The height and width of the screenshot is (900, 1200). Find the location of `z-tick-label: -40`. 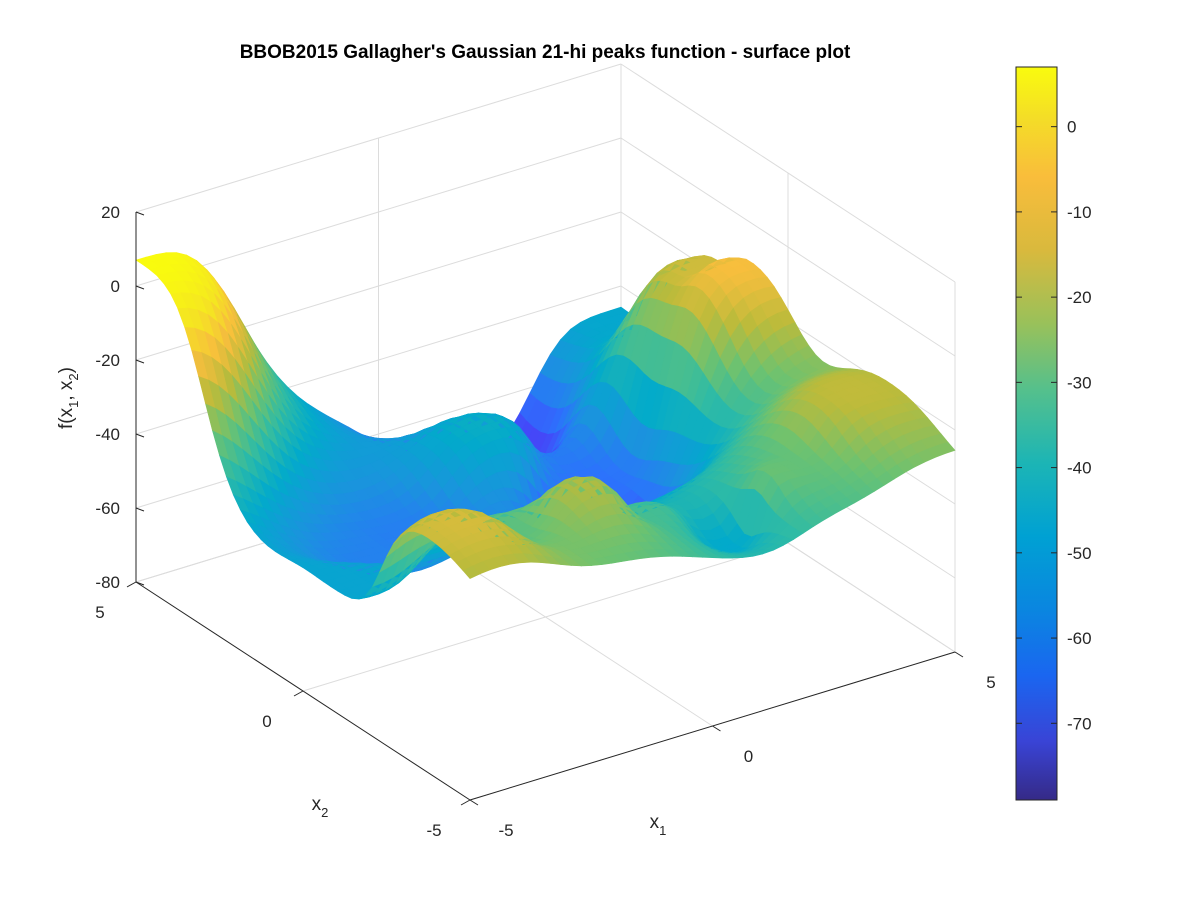

z-tick-label: -40 is located at coordinates (107, 434).